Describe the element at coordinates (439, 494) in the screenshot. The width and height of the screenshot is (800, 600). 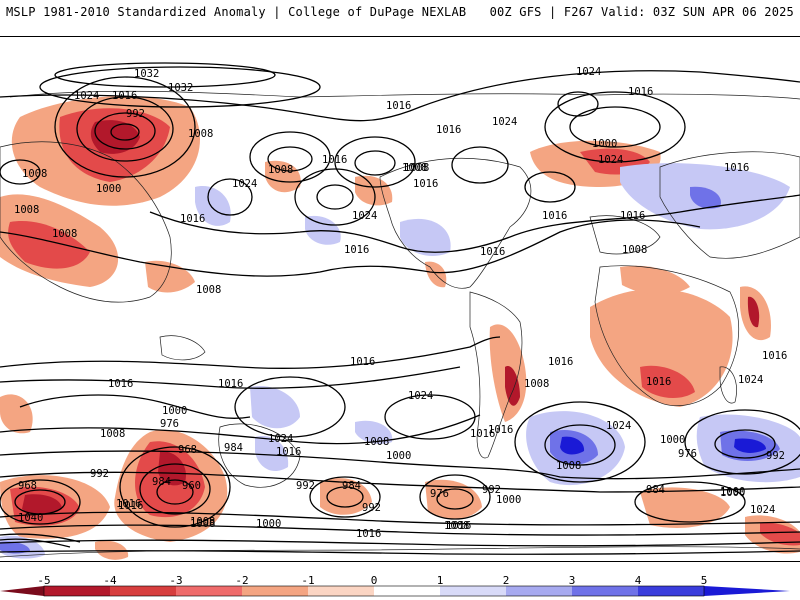
I see `contour-label: 976` at that location.